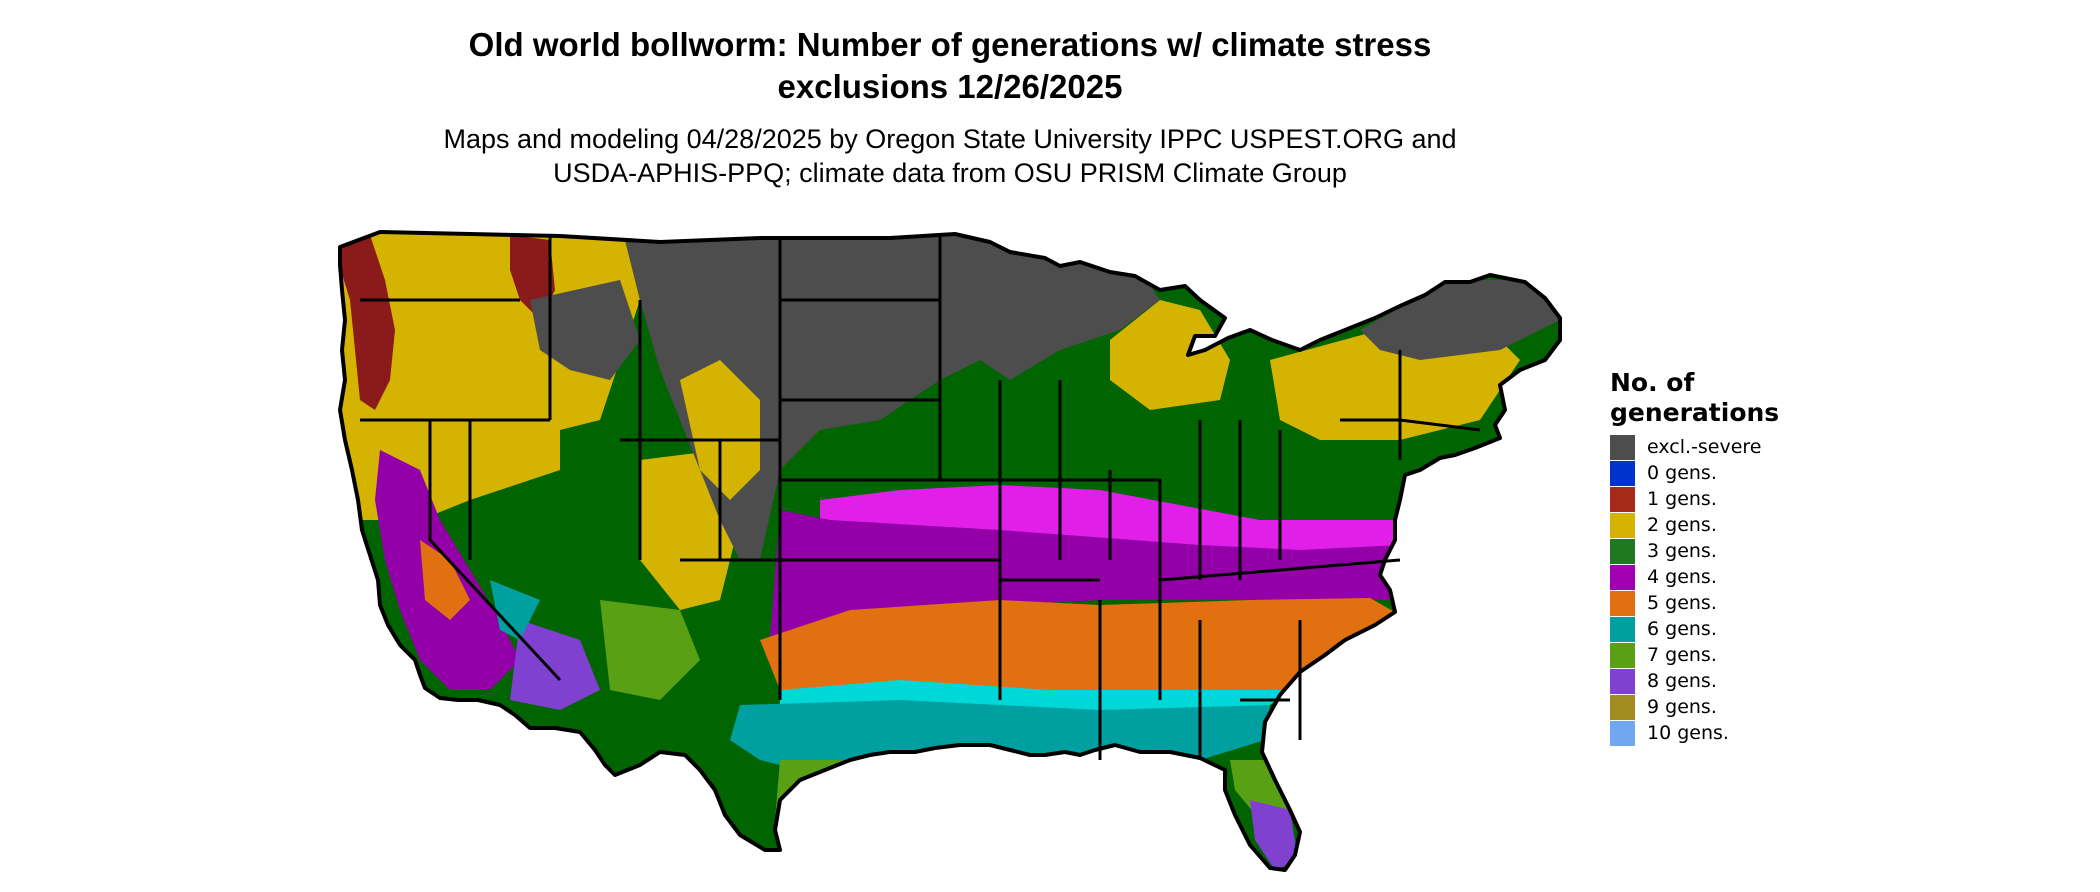 This screenshot has width=2100, height=892. Describe the element at coordinates (367, 322) in the screenshot. I see `region-1-gens-cascades` at that location.